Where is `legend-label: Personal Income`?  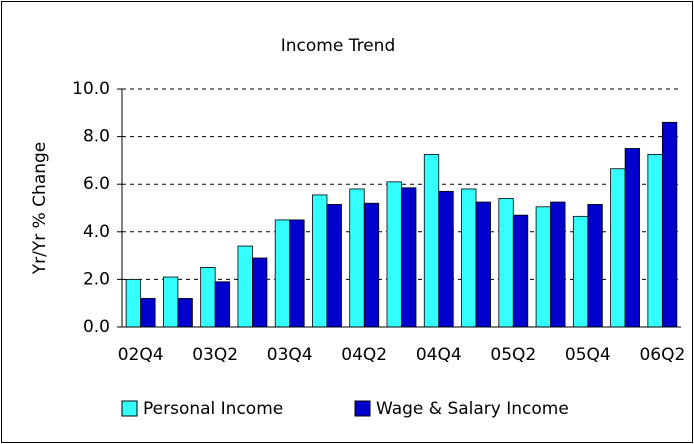 legend-label: Personal Income is located at coordinates (213, 409).